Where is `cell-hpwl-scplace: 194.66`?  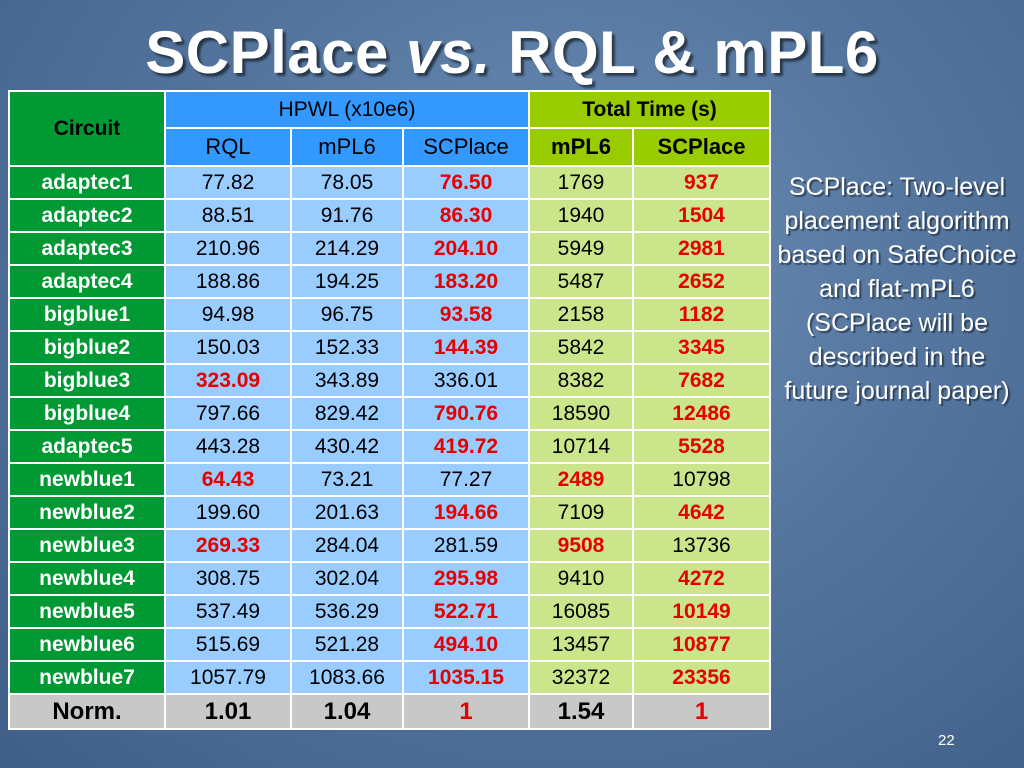 cell-hpwl-scplace: 194.66 is located at coordinates (466, 512).